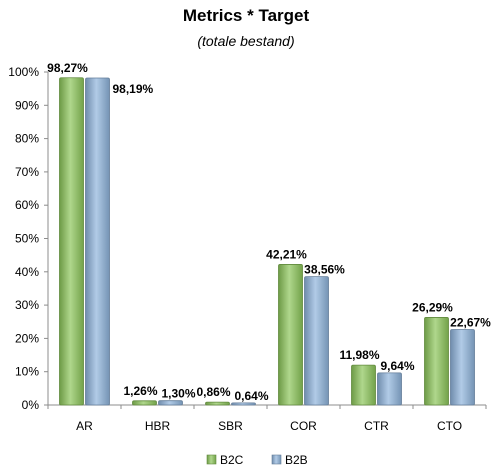 The image size is (492, 476). I want to click on data-label: 11,98%, so click(359, 355).